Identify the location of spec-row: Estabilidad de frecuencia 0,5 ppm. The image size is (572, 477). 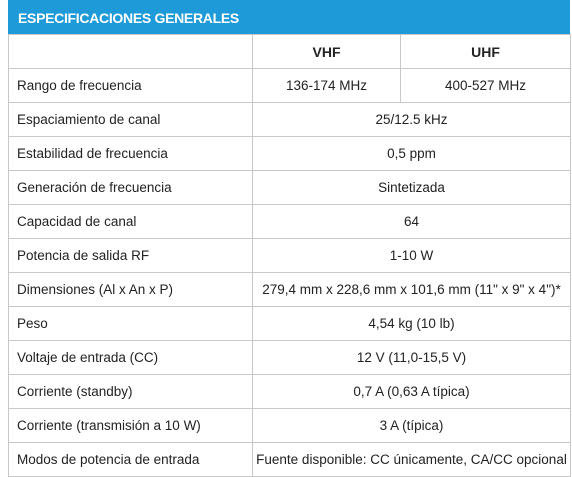
(289, 153).